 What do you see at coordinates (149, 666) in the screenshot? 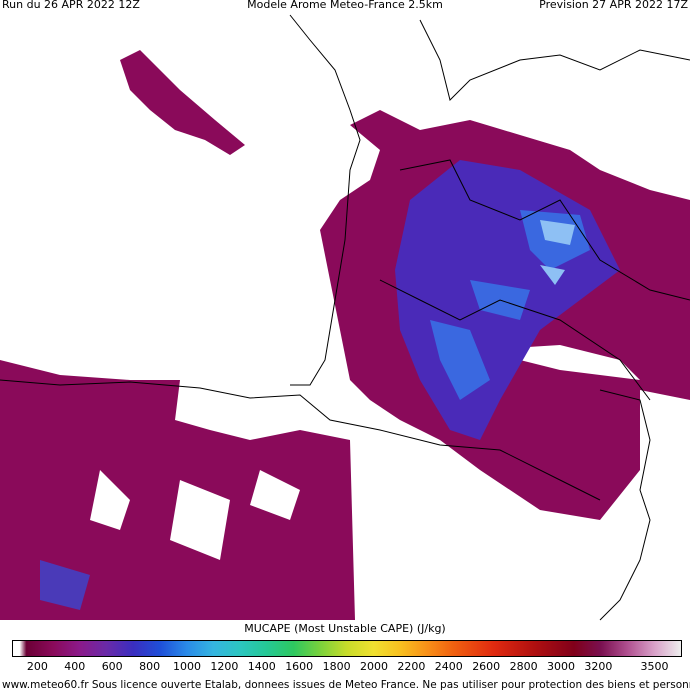
I see `colorbar-tick-label: 800` at bounding box center [149, 666].